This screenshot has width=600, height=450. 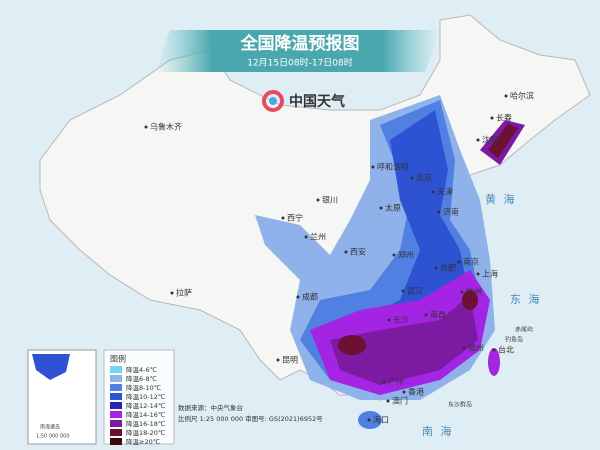 I want to click on city-label: 呼和浩特, so click(x=393, y=167).